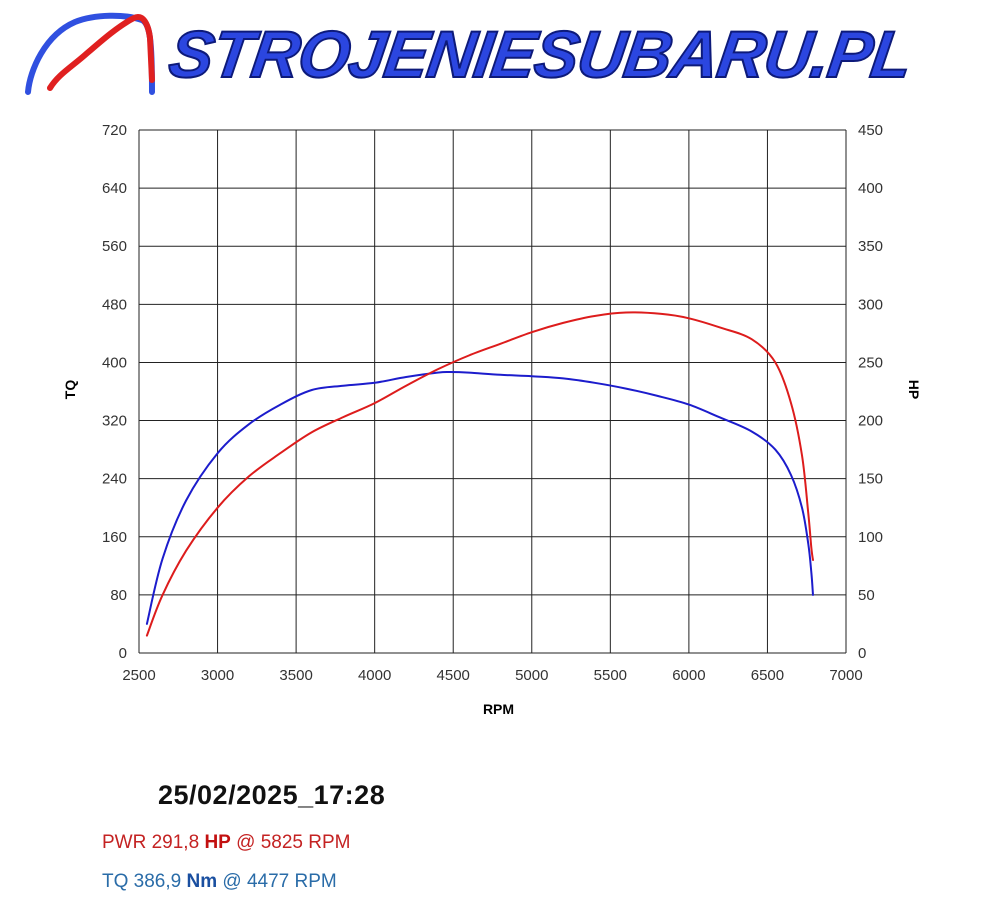 Image resolution: width=1000 pixels, height=919 pixels. Describe the element at coordinates (138, 675) in the screenshot. I see `x-tick-label: 2500` at that location.